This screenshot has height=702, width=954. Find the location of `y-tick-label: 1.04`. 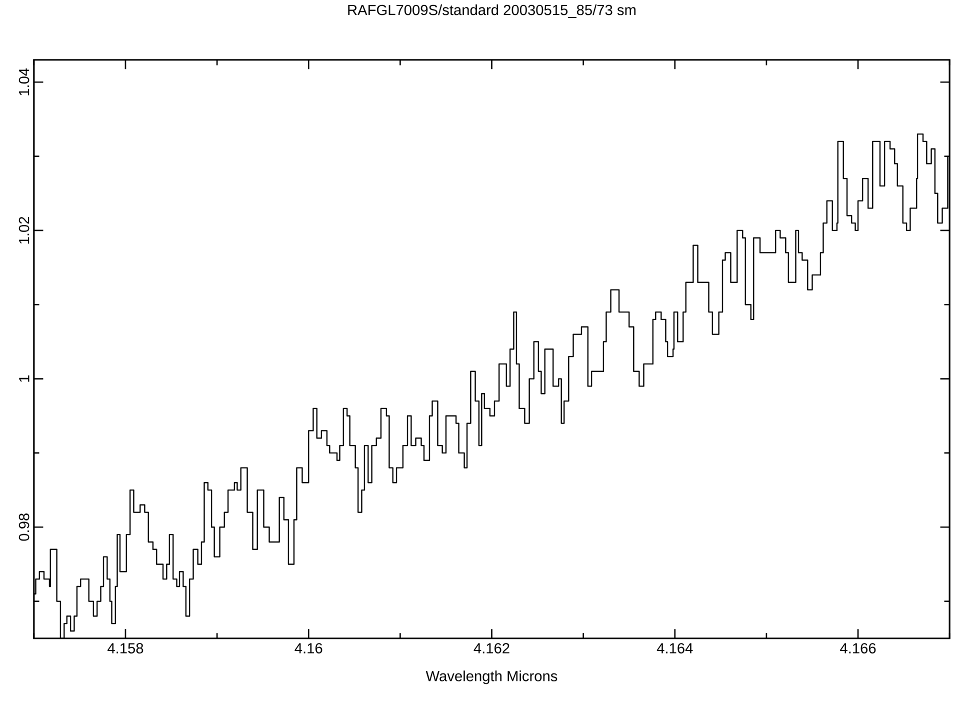

y-tick-label: 1.04 is located at coordinates (24, 82).